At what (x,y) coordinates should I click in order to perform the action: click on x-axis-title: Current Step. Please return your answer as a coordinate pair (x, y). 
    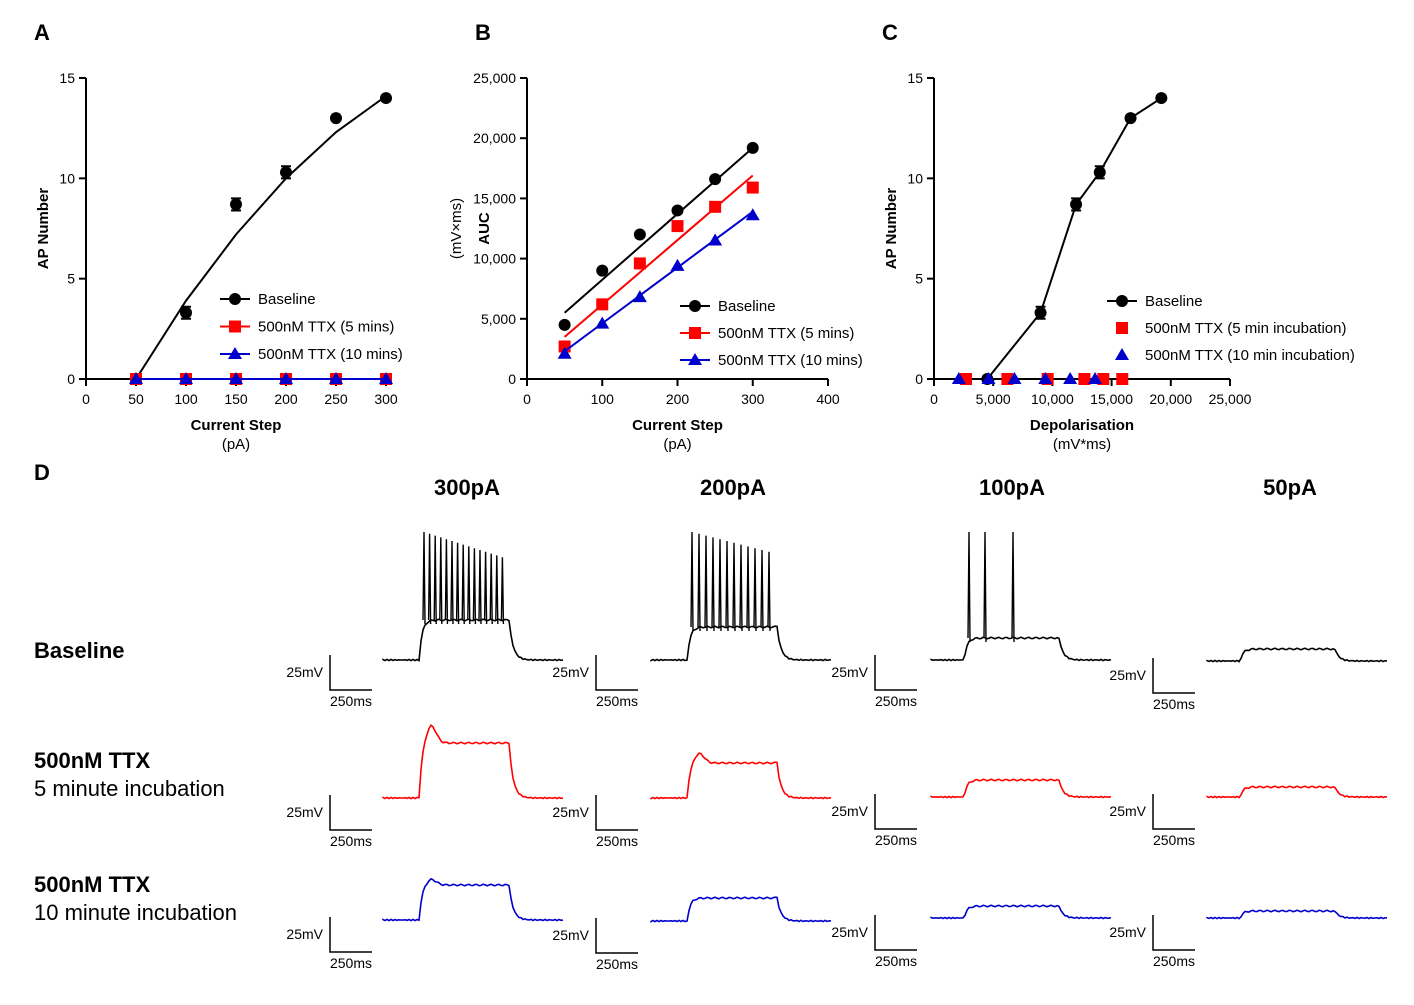
    Looking at the image, I should click on (236, 425).